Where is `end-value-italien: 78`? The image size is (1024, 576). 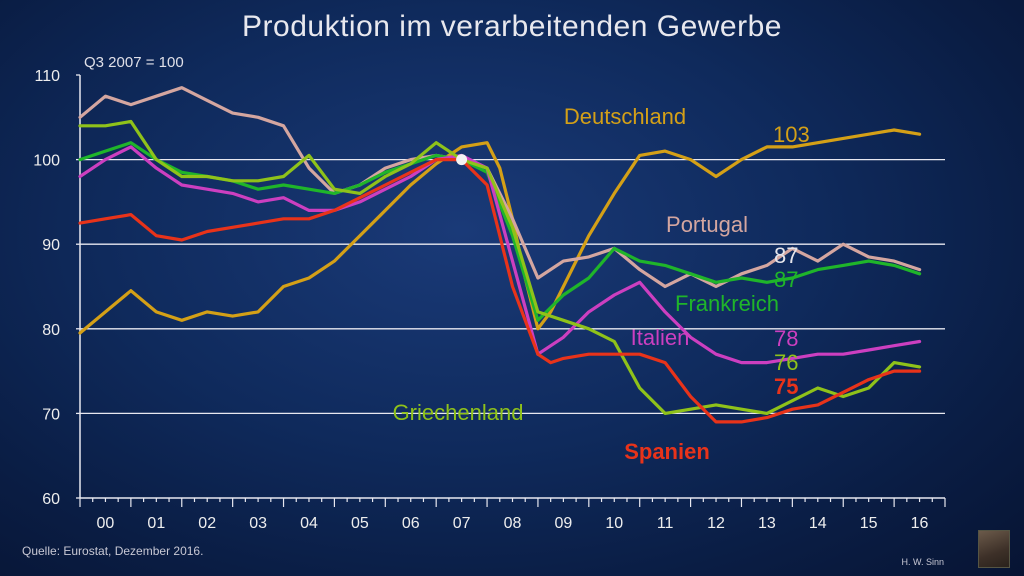 end-value-italien: 78 is located at coordinates (786, 338).